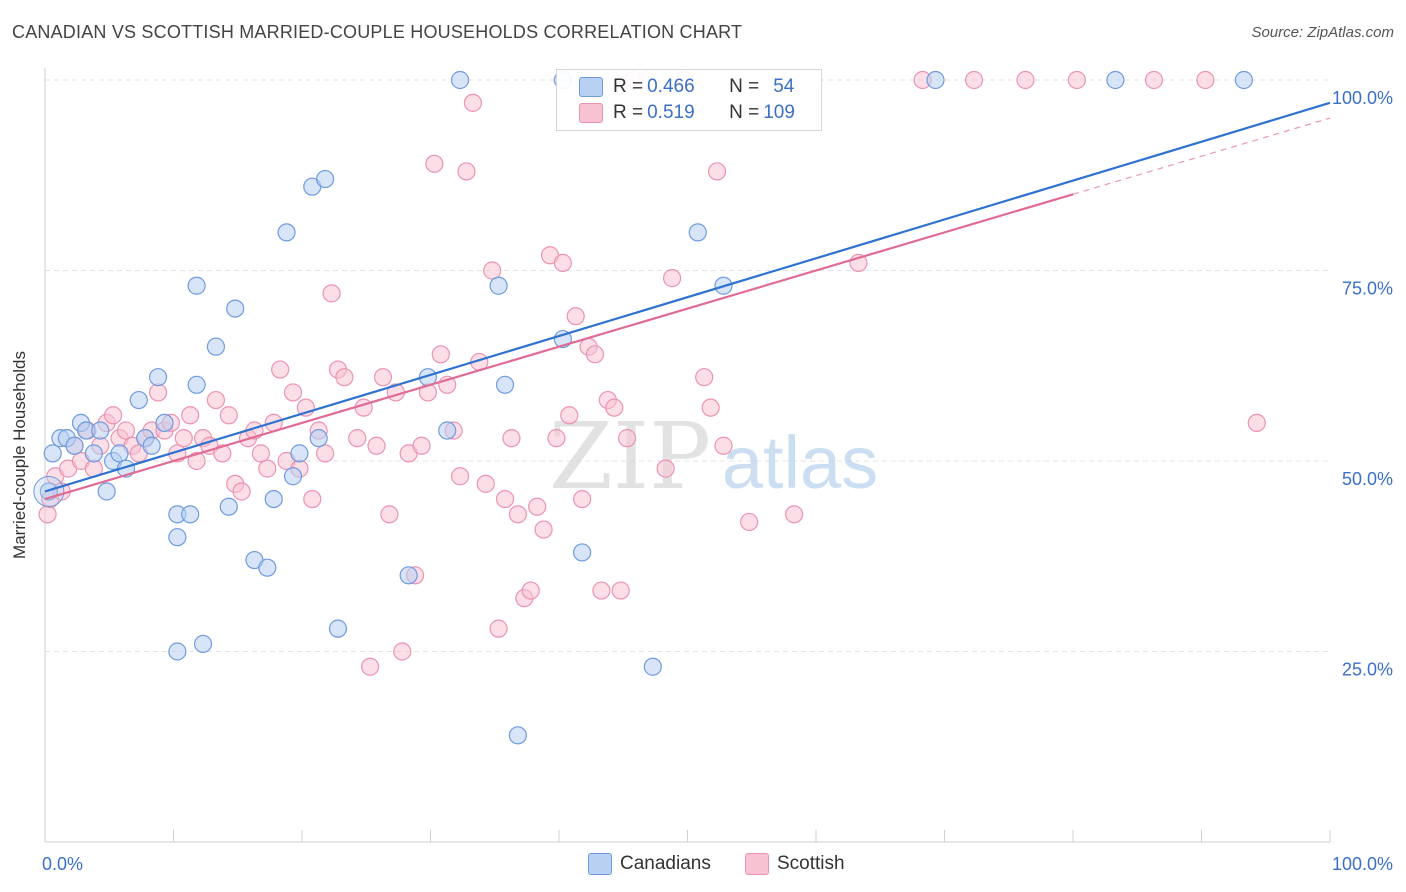 Image resolution: width=1406 pixels, height=892 pixels. I want to click on y-tick-label: 100.0%, so click(1362, 98).